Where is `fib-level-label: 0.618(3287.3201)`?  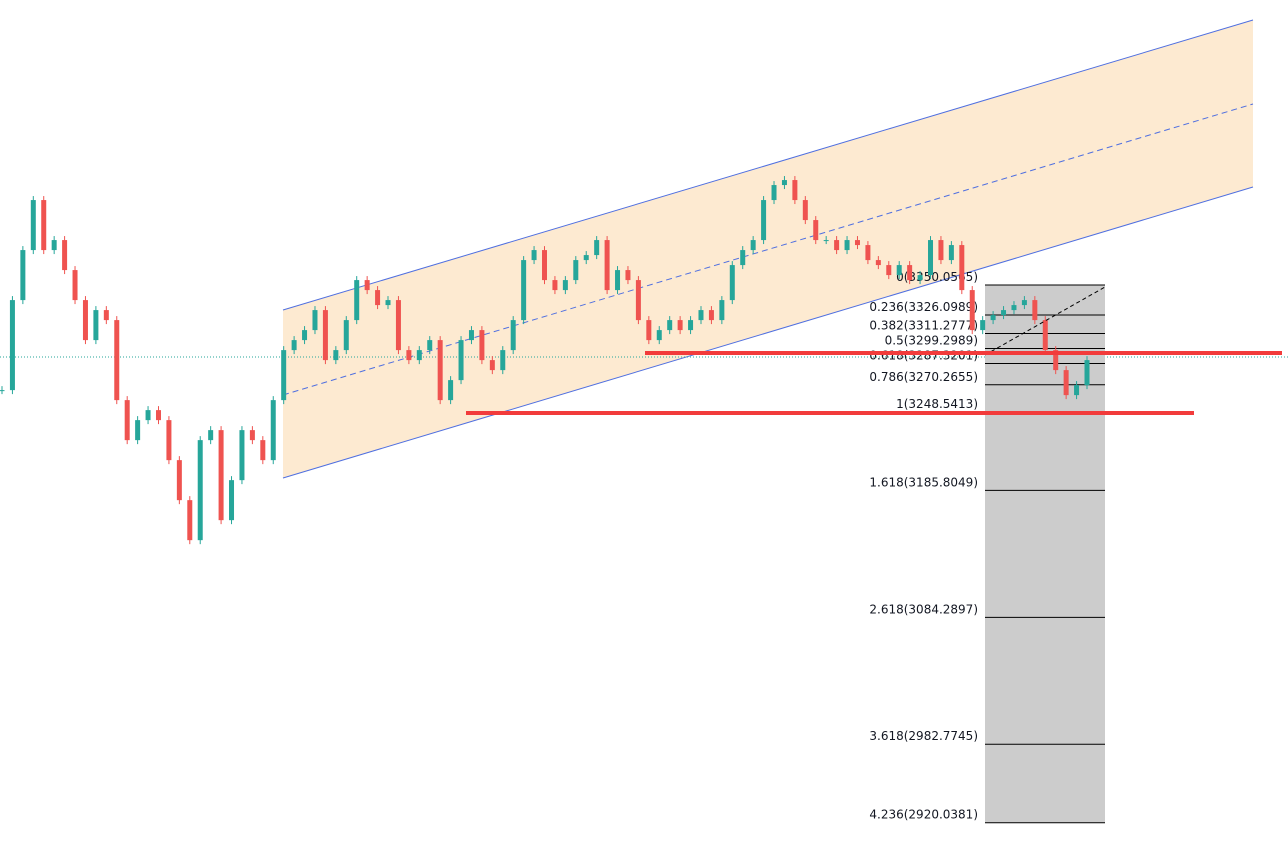 fib-level-label: 0.618(3287.3201) is located at coordinates (923, 355).